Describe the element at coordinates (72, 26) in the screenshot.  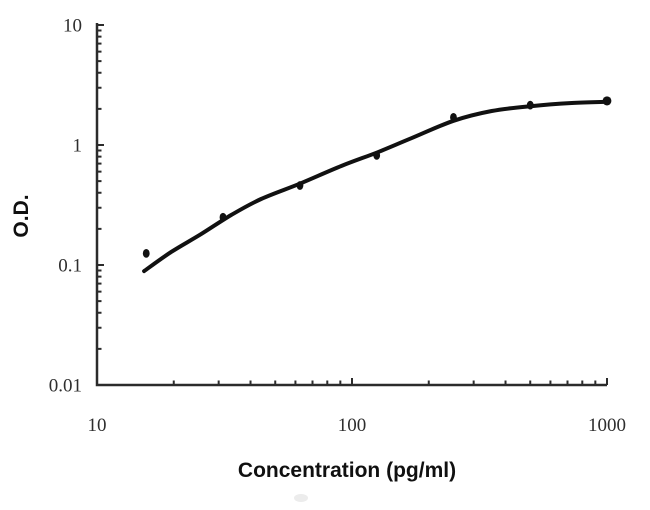
I see `y-tick-label: 10` at that location.